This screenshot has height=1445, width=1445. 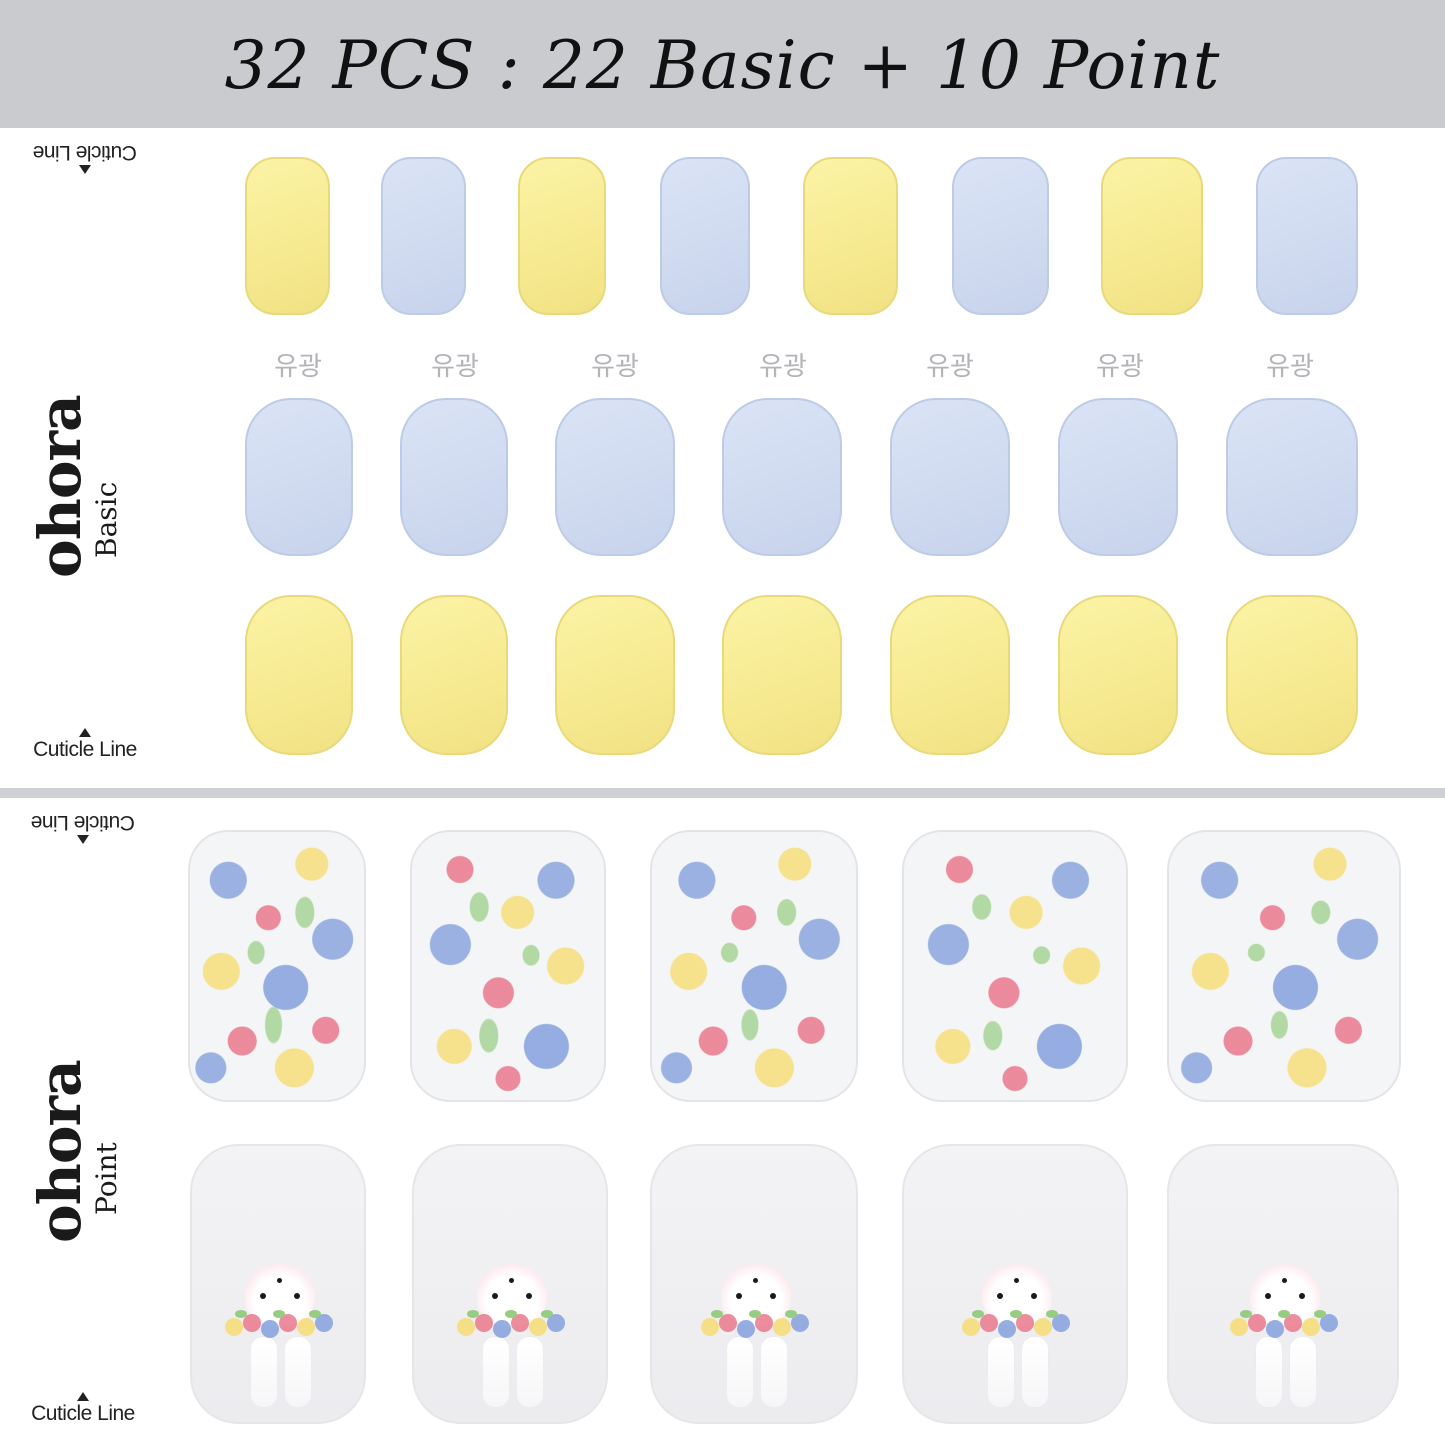 I want to click on sheet-divider, so click(x=722, y=793).